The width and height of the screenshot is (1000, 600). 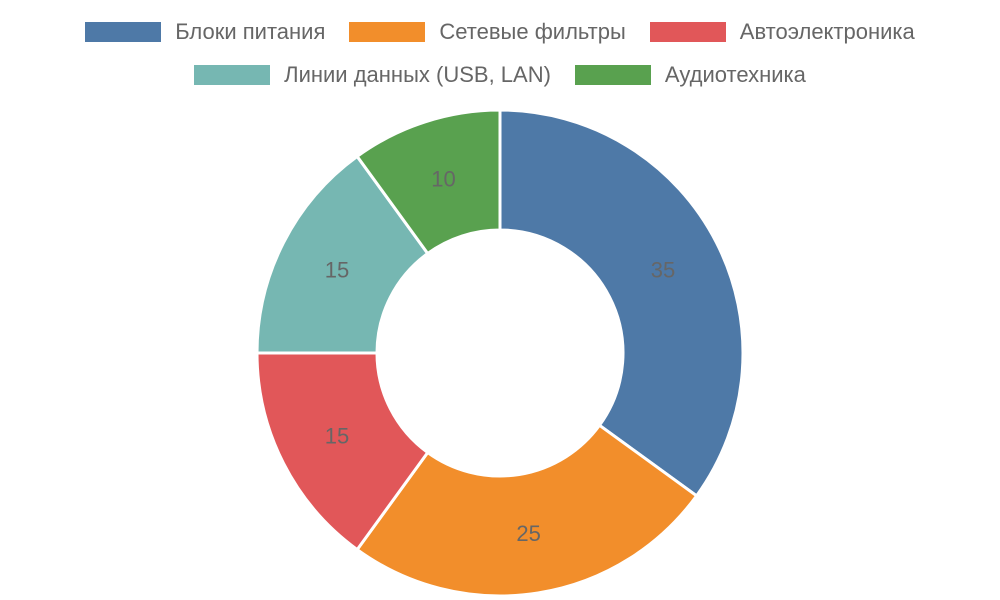 What do you see at coordinates (417, 74) in the screenshot?
I see `legend-label: Линии данных (USB, LAN)` at bounding box center [417, 74].